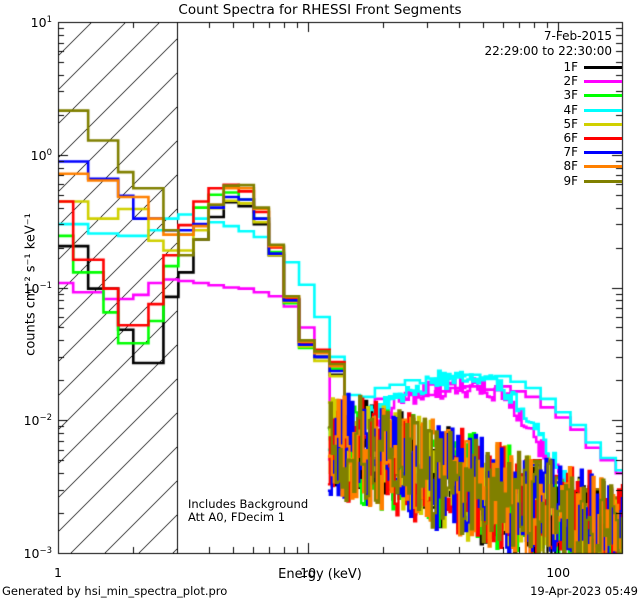 The image size is (640, 600). Describe the element at coordinates (581, 67) in the screenshot. I see `legend-item-1f: 1F` at that location.